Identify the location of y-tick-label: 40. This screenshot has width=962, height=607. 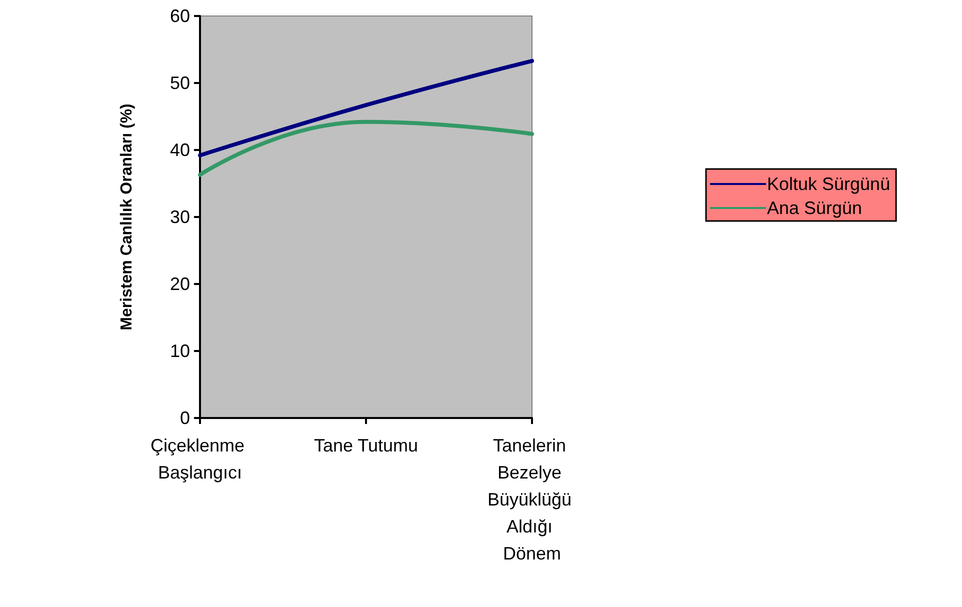
(180, 150).